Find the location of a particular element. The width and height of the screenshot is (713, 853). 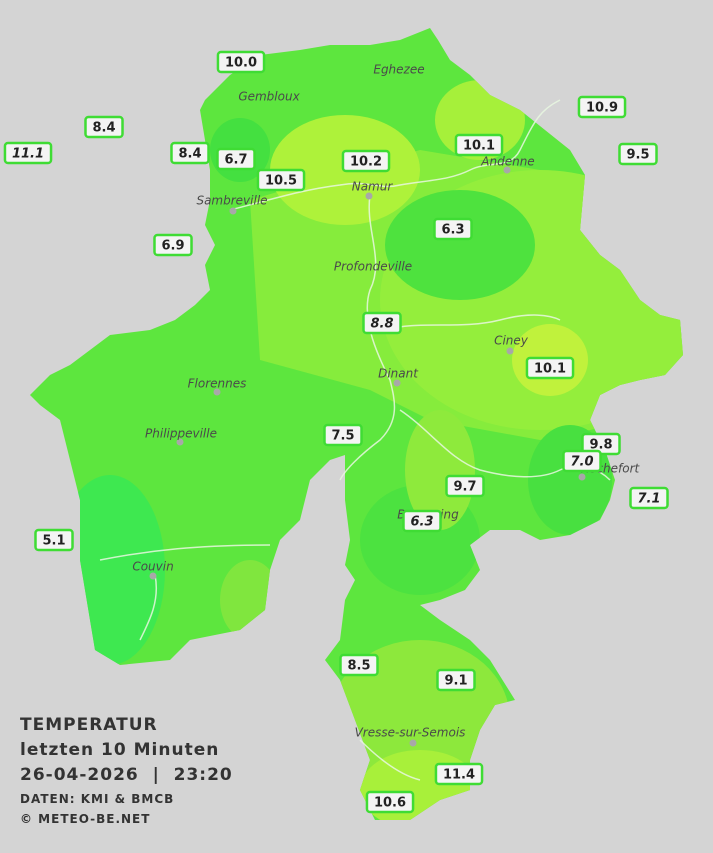

station-value: 11.1 is located at coordinates (28, 154).